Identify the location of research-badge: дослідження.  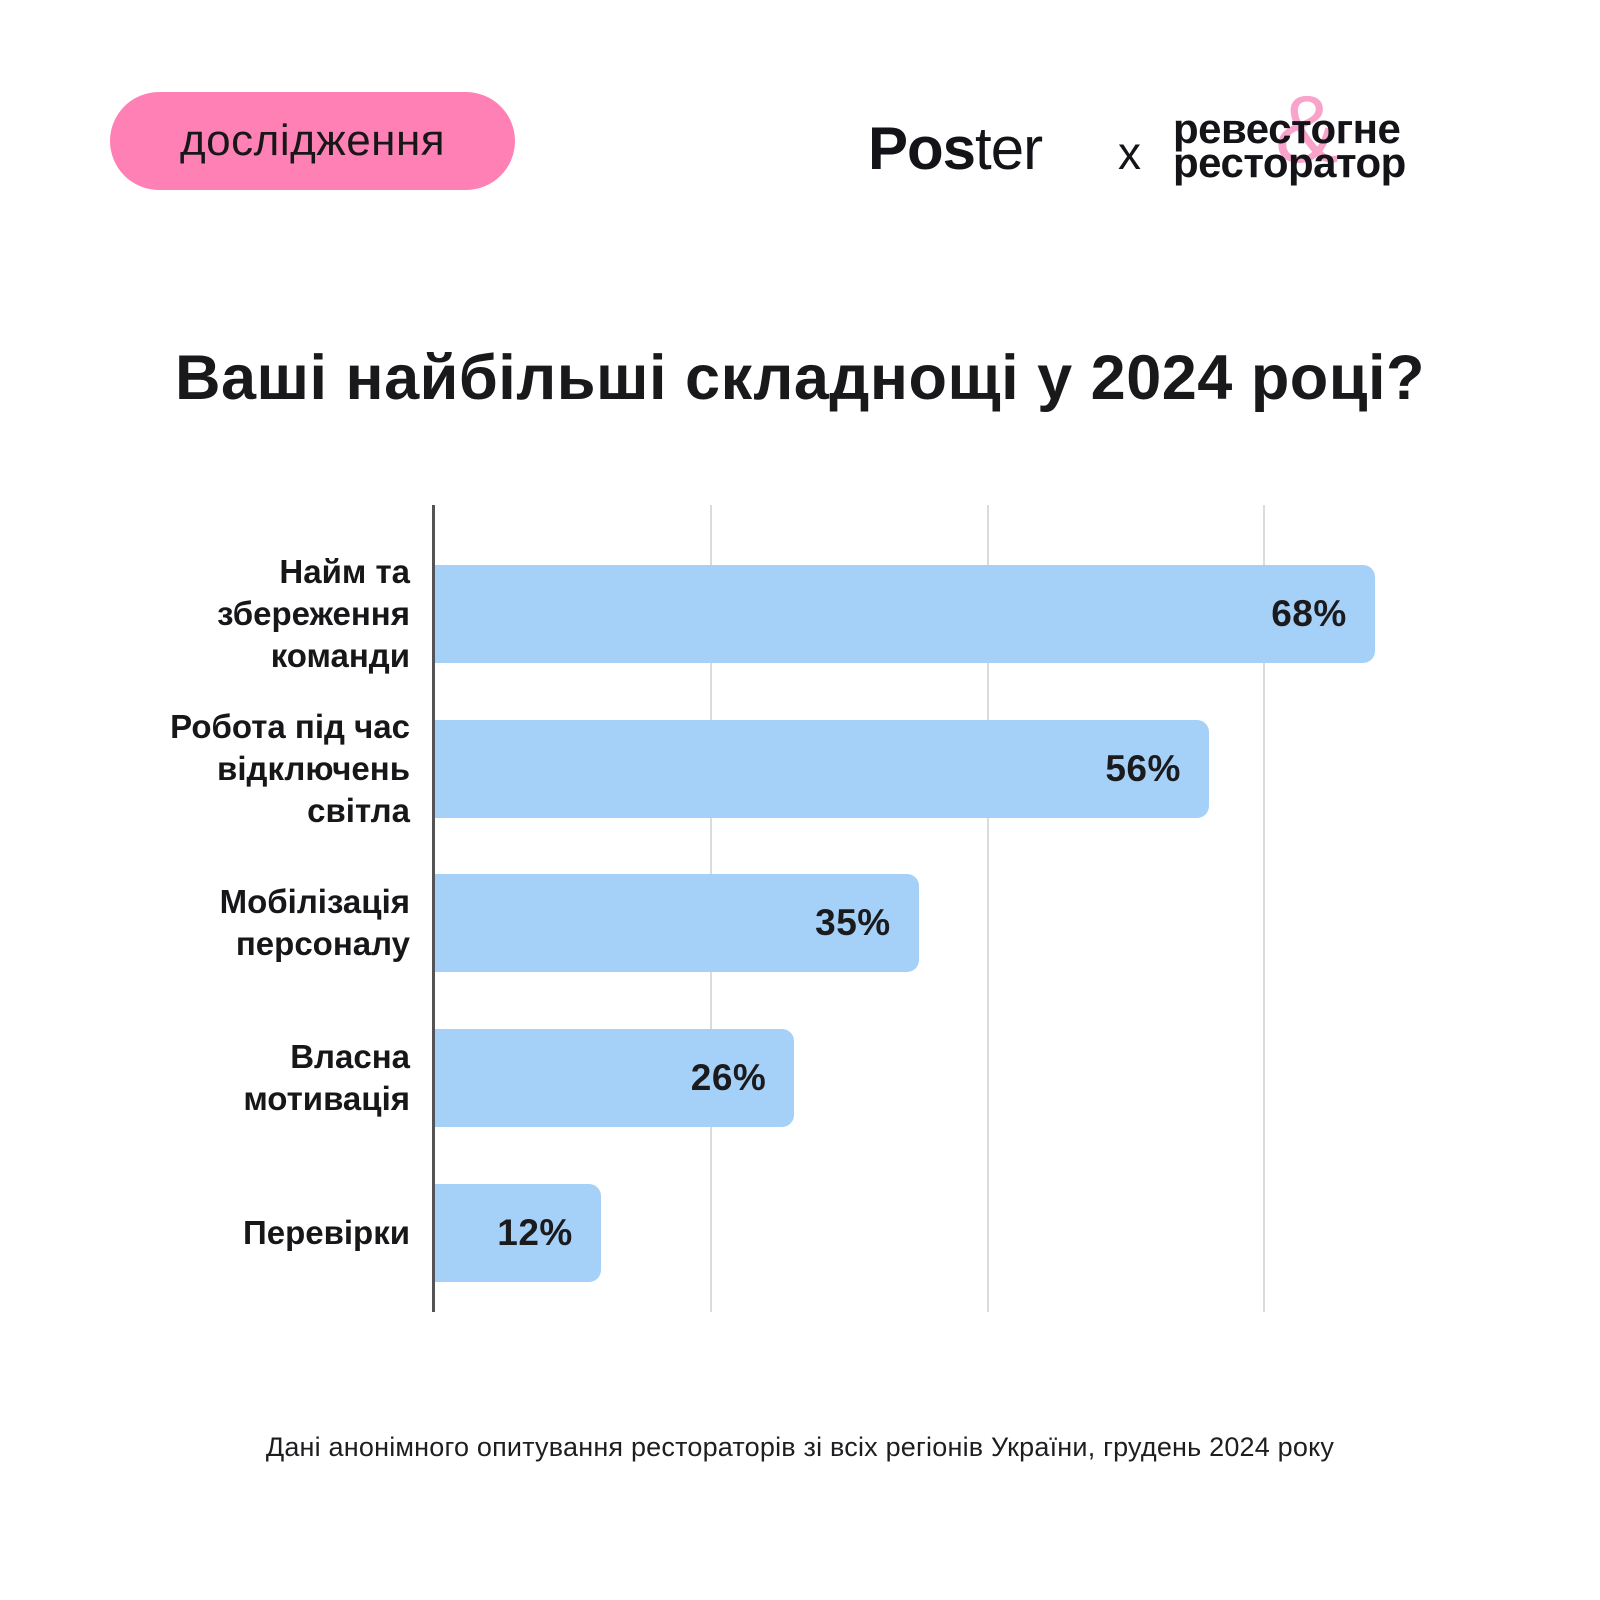
(313, 141).